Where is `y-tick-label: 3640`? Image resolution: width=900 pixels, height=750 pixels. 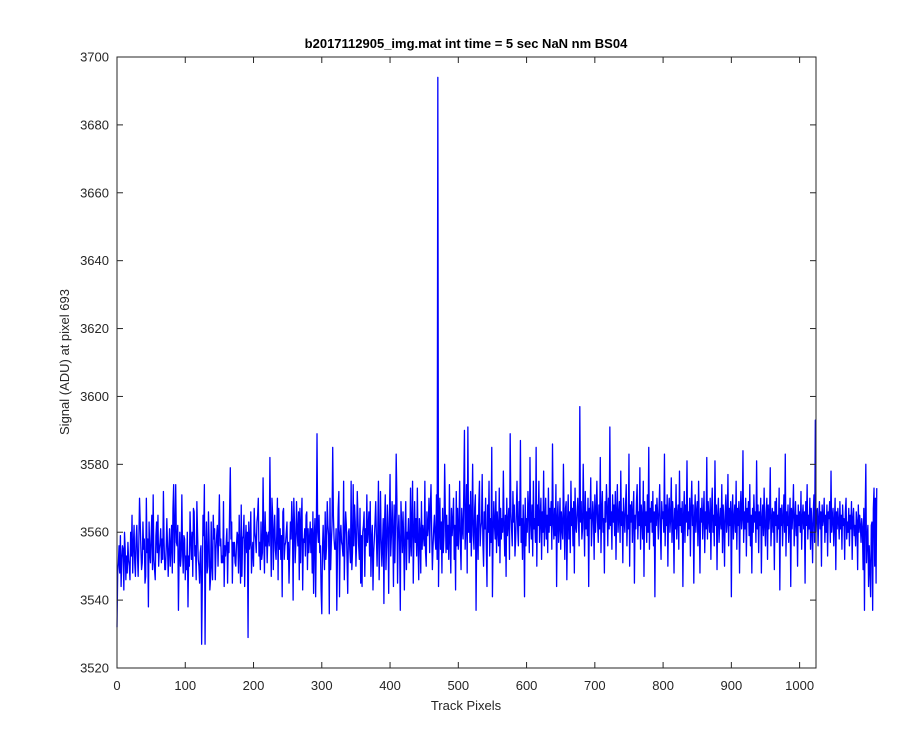 y-tick-label: 3640 is located at coordinates (94, 260).